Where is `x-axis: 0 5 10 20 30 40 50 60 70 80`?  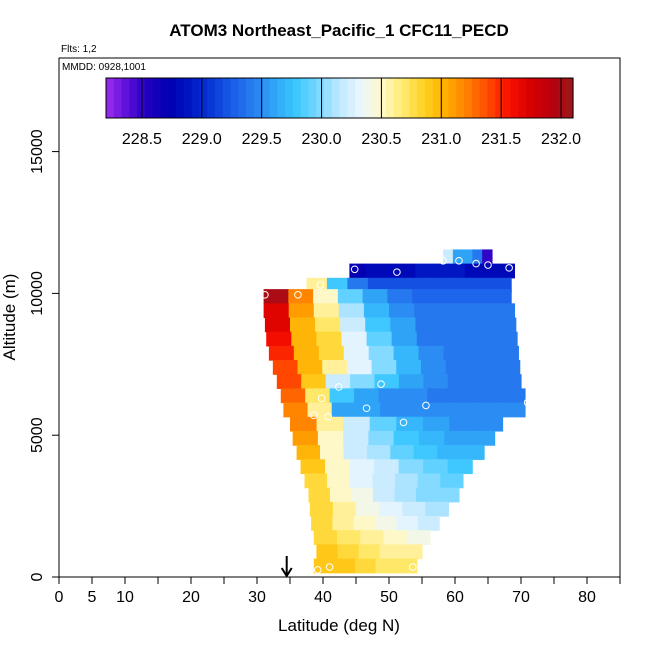 x-axis: 0 5 10 20 30 40 50 60 70 80 is located at coordinates (338, 591).